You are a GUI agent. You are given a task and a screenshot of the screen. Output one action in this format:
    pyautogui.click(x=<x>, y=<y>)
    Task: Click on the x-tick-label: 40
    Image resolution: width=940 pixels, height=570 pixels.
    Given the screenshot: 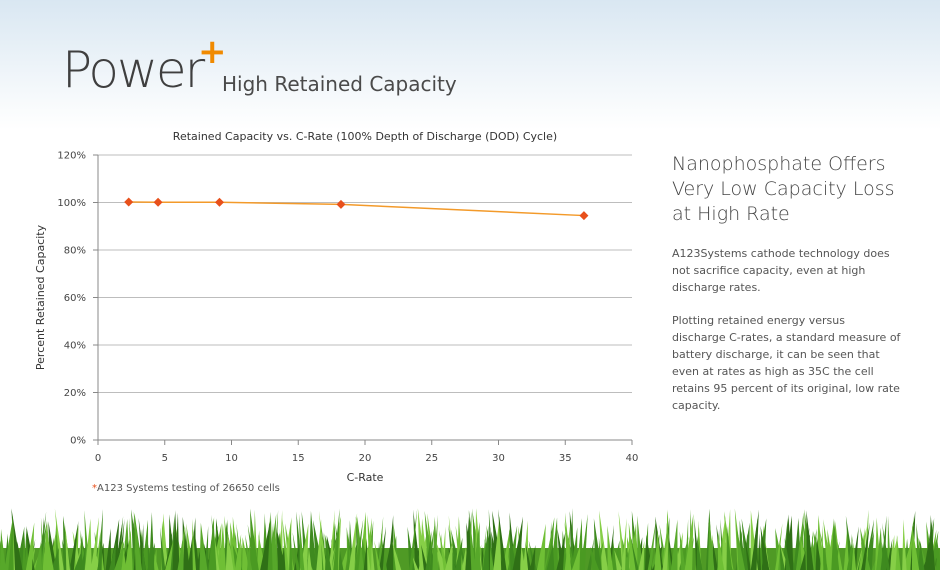 What is the action you would take?
    pyautogui.click(x=632, y=458)
    